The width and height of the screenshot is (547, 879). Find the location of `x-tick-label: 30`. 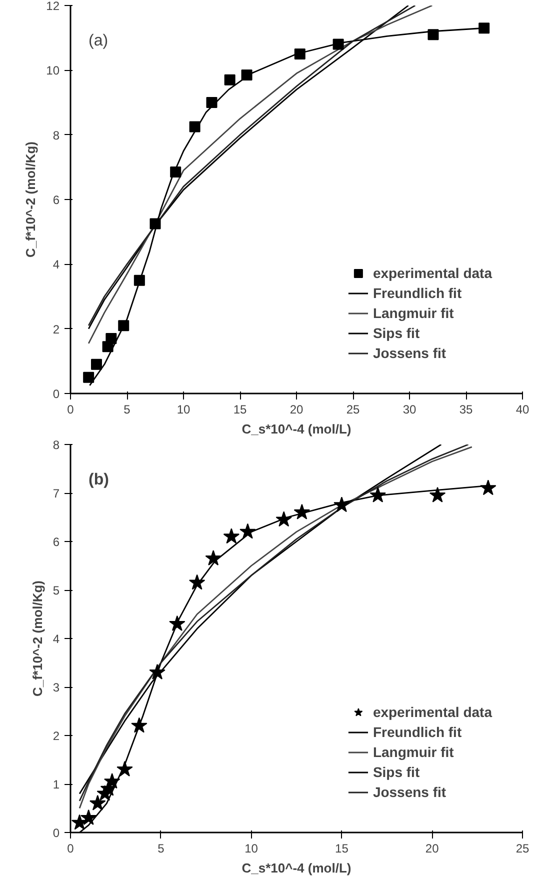

x-tick-label: 30 is located at coordinates (409, 409).